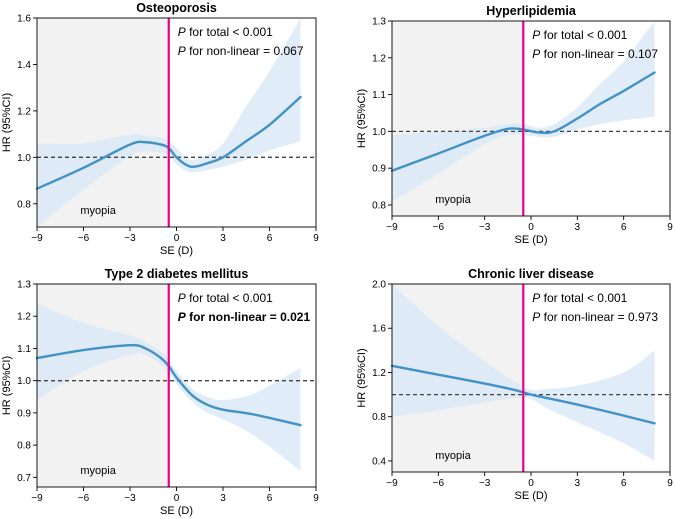  Describe the element at coordinates (531, 11) in the screenshot. I see `chart-title: Hyperlipidemia` at that location.